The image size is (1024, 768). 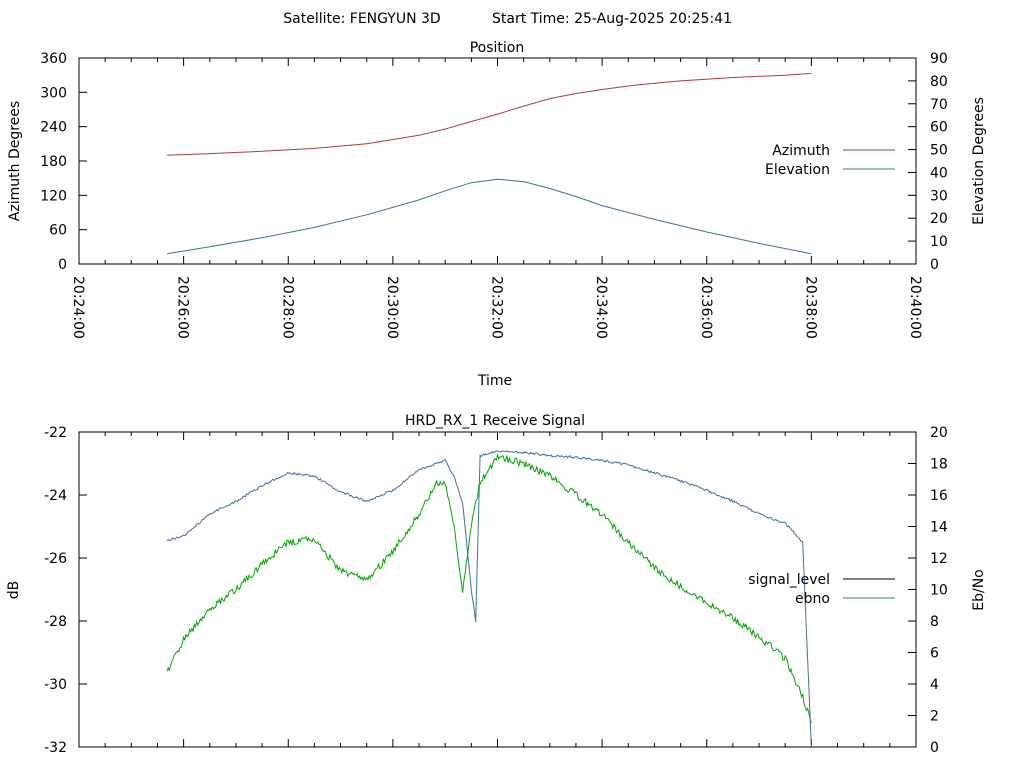 I want to click on y-tick-label: -30, so click(x=55, y=685).